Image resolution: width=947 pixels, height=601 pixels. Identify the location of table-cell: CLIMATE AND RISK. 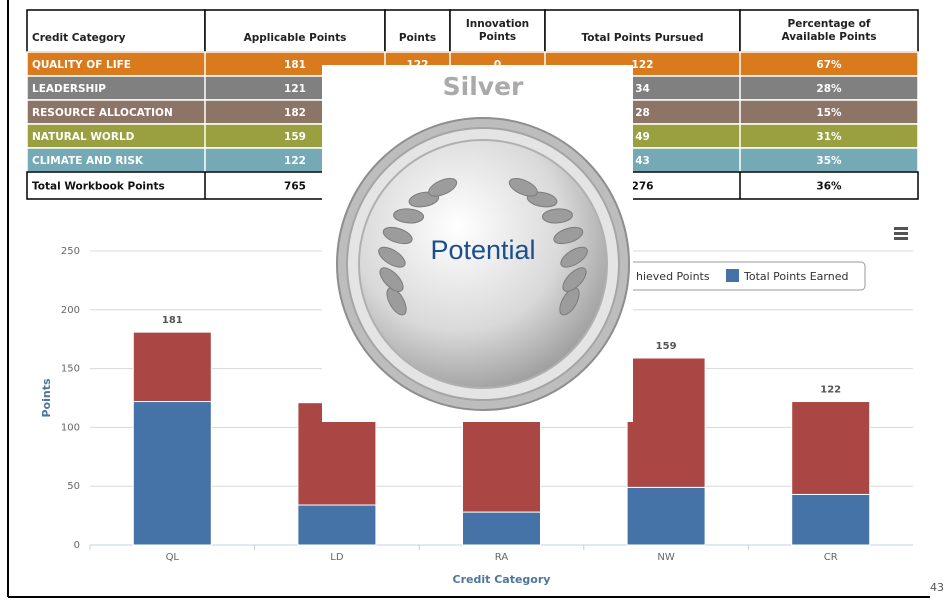
(88, 161).